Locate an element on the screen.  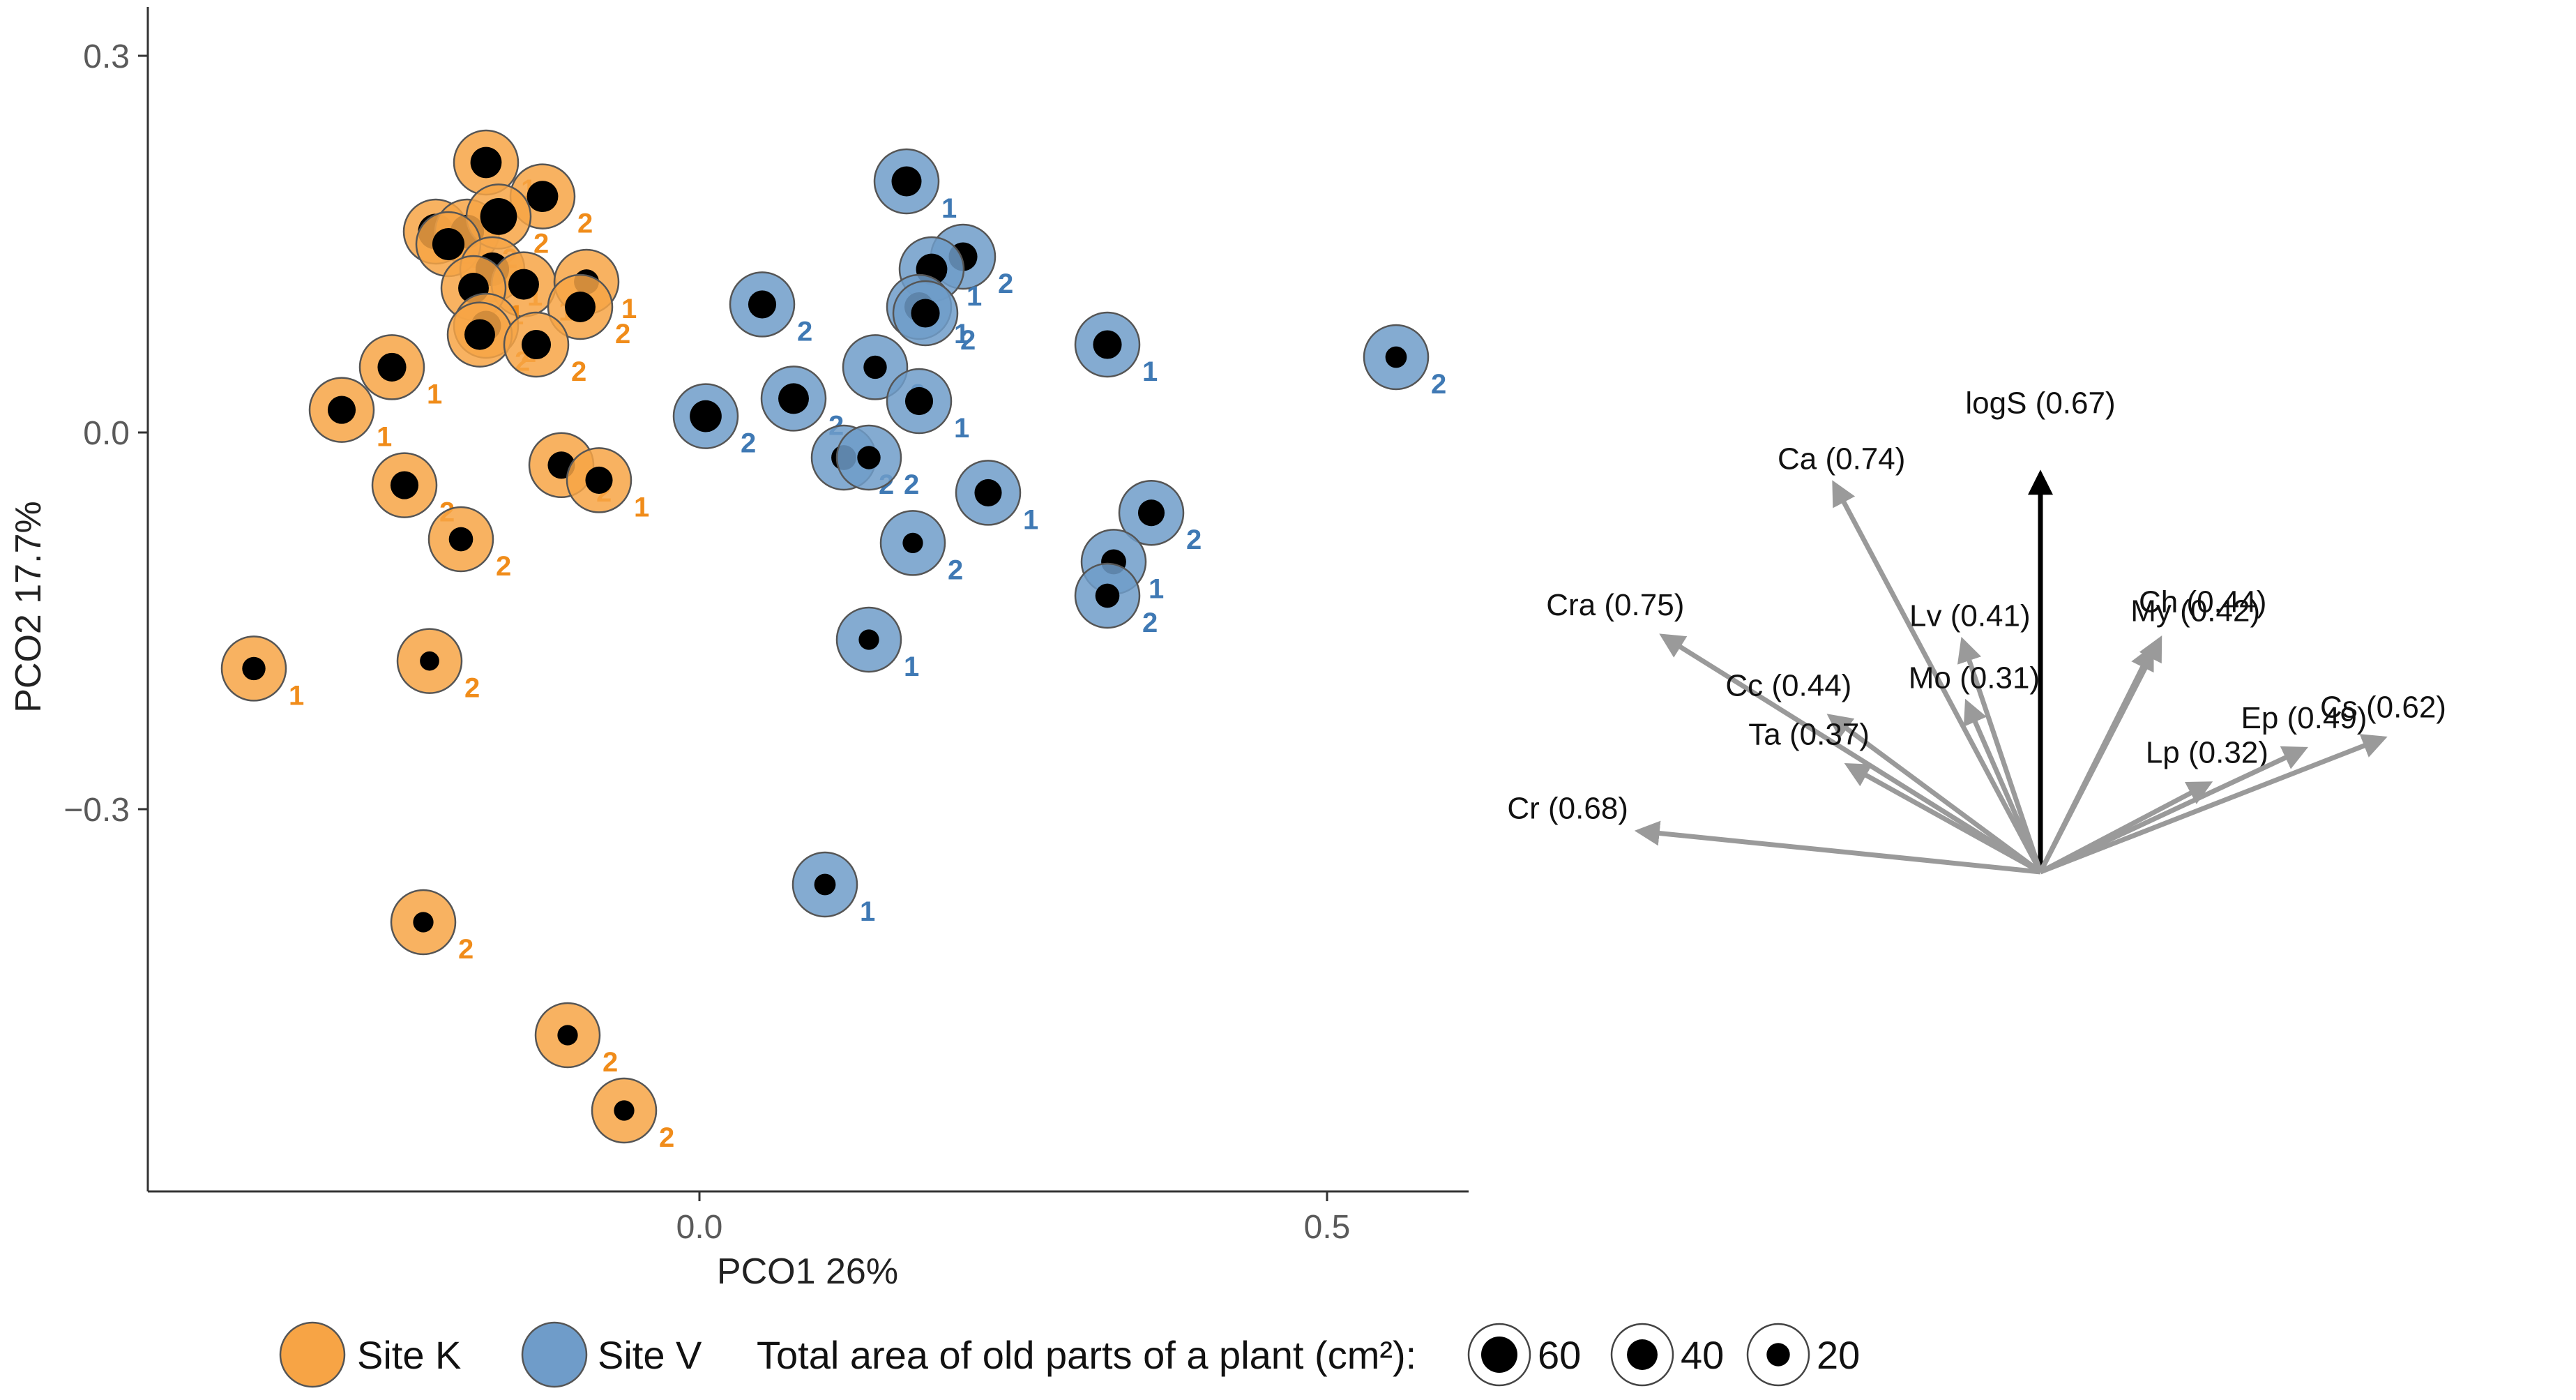
legend-size-dot is located at coordinates (1778, 1355).